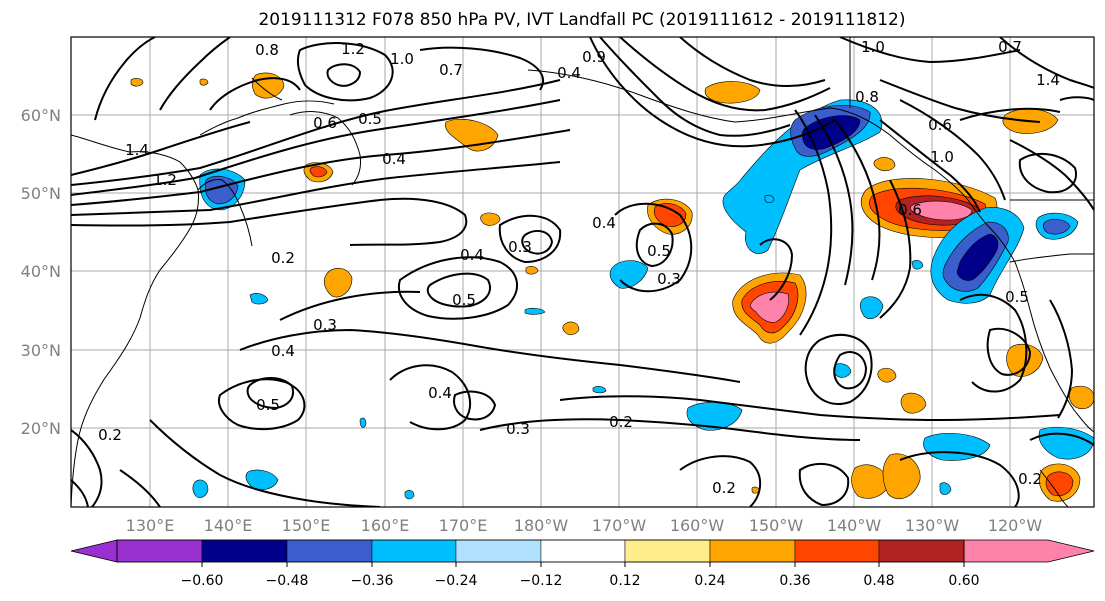  Describe the element at coordinates (878, 581) in the screenshot. I see `colorbar-tick-label: 0.48` at that location.